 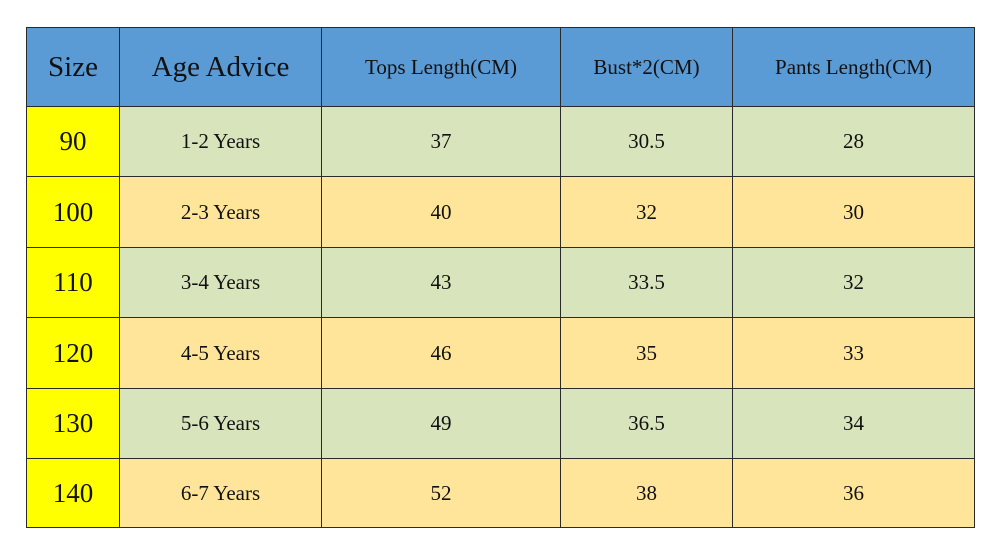 I want to click on header-cell: Tops Length(CM), so click(x=441, y=67).